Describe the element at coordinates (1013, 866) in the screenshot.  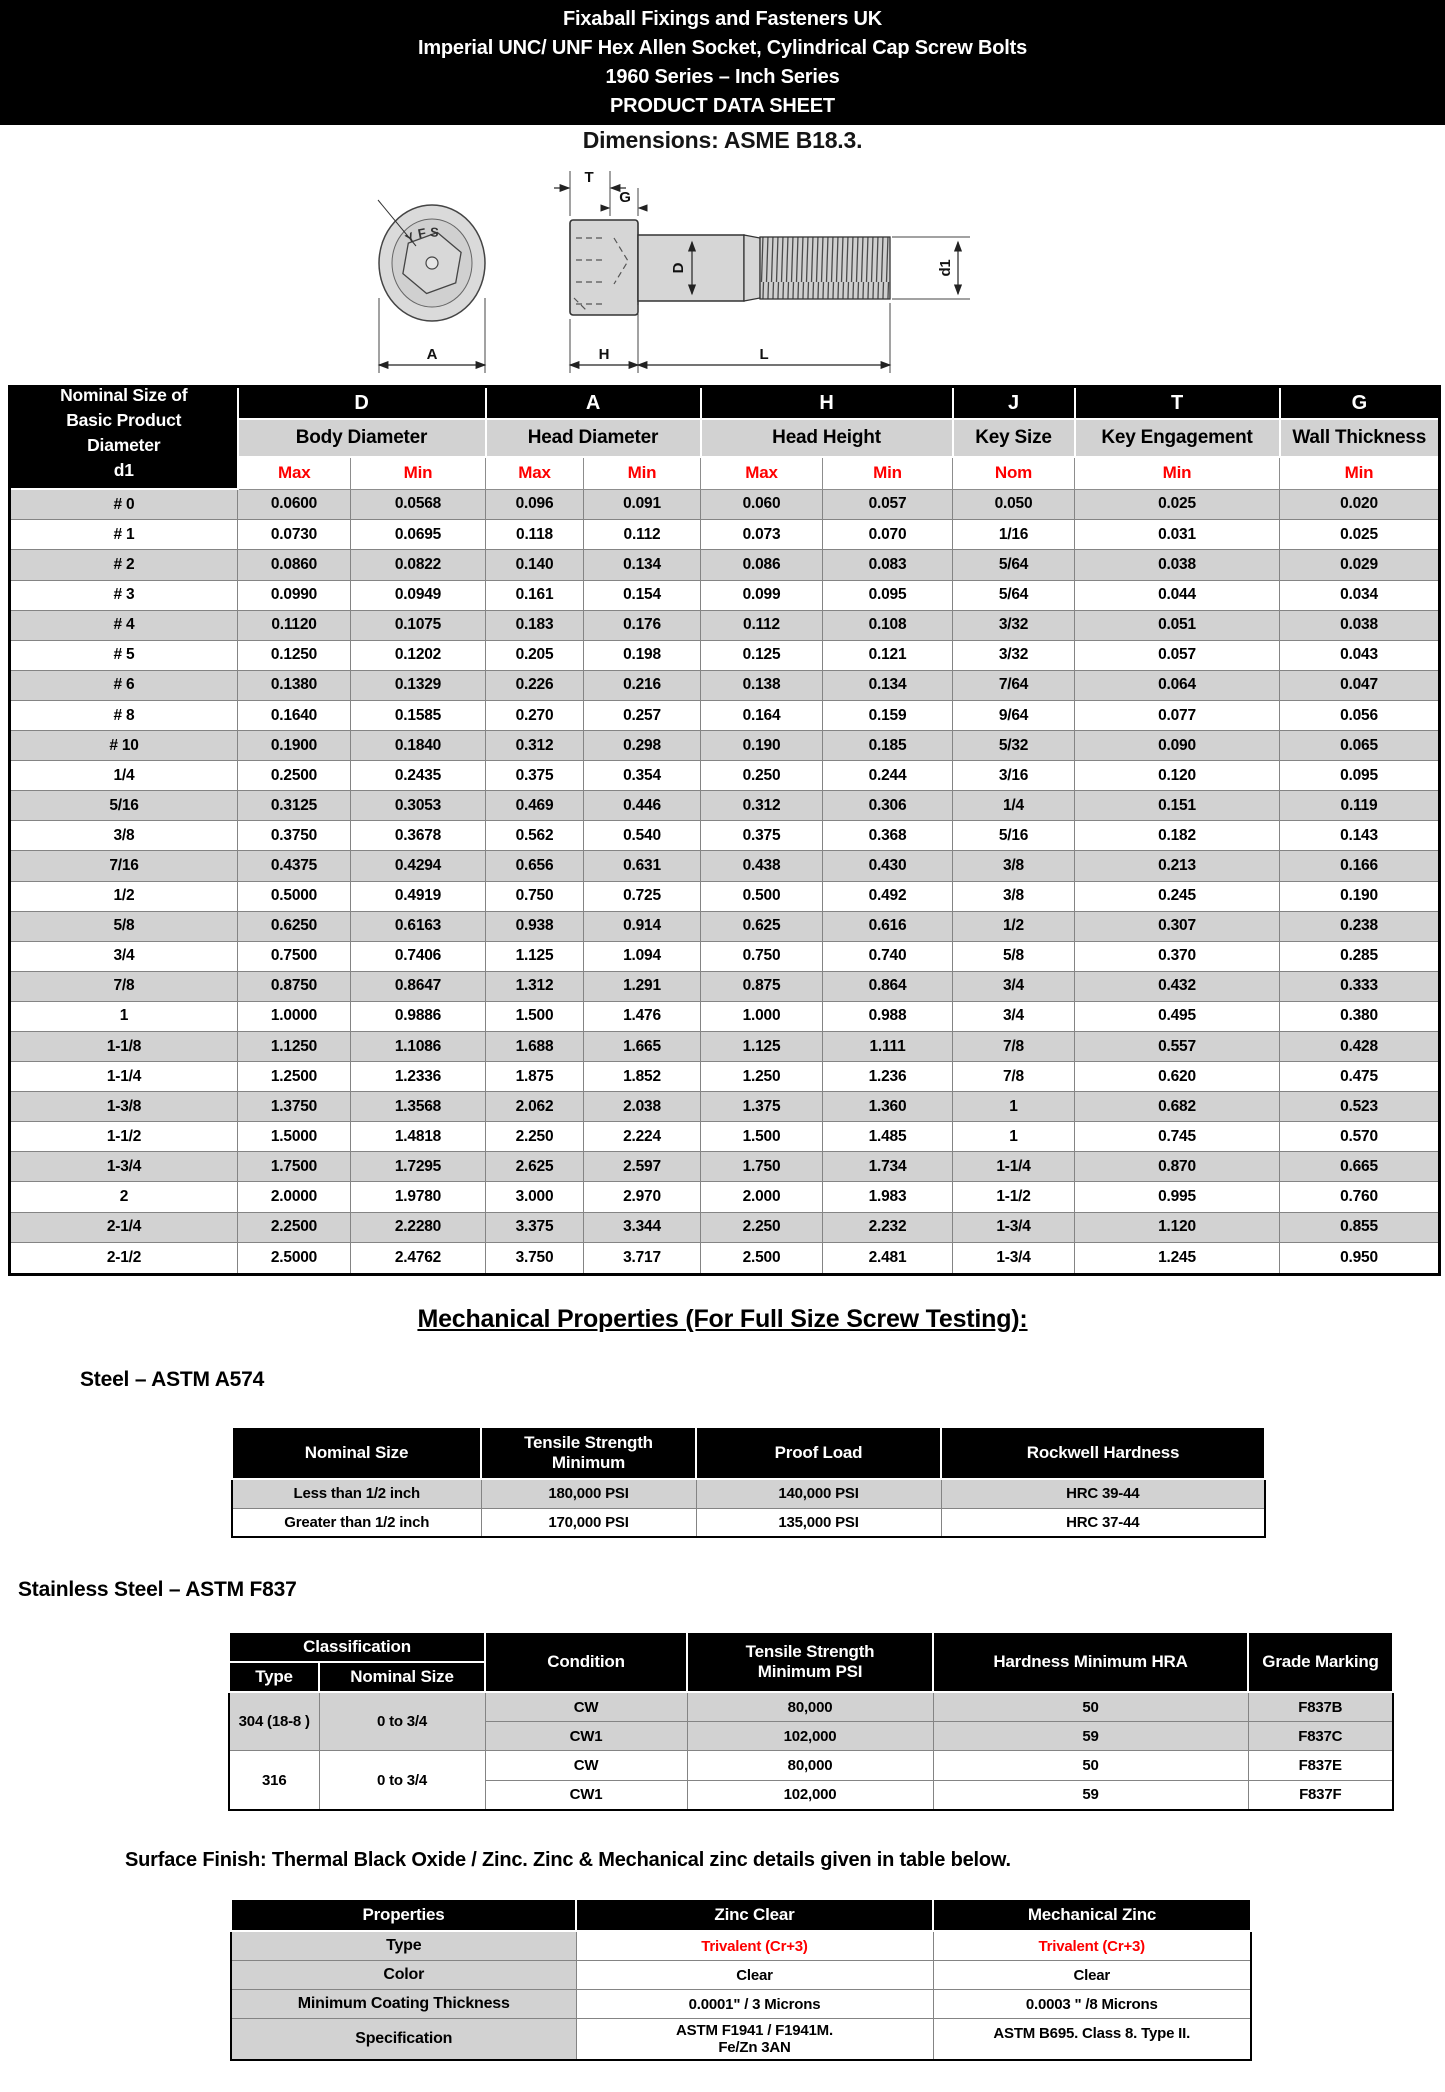
I see `cell: 3/8` at that location.